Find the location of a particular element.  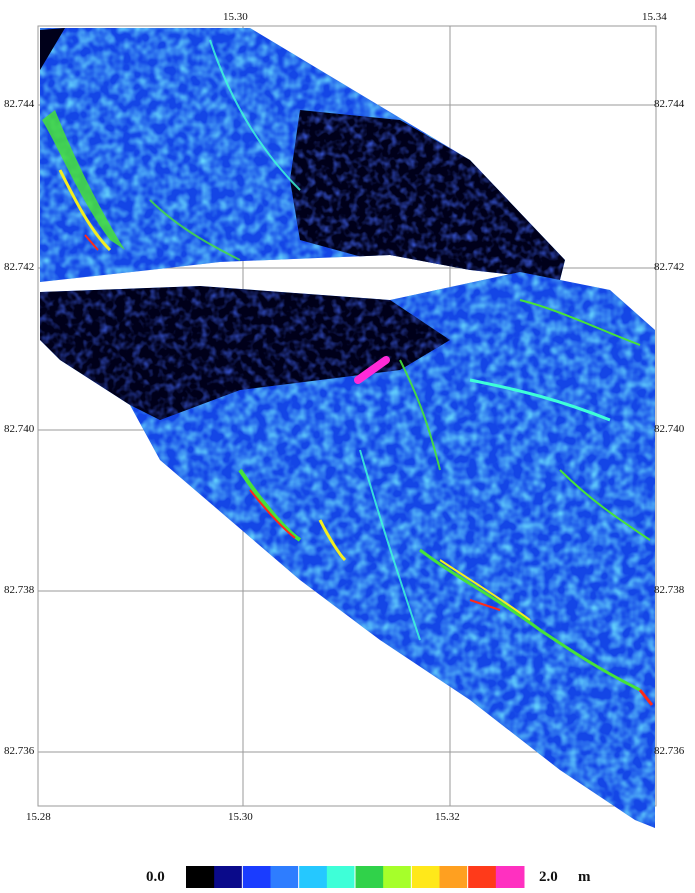

y-tick-right-82-740: 82.740 is located at coordinates (669, 429).